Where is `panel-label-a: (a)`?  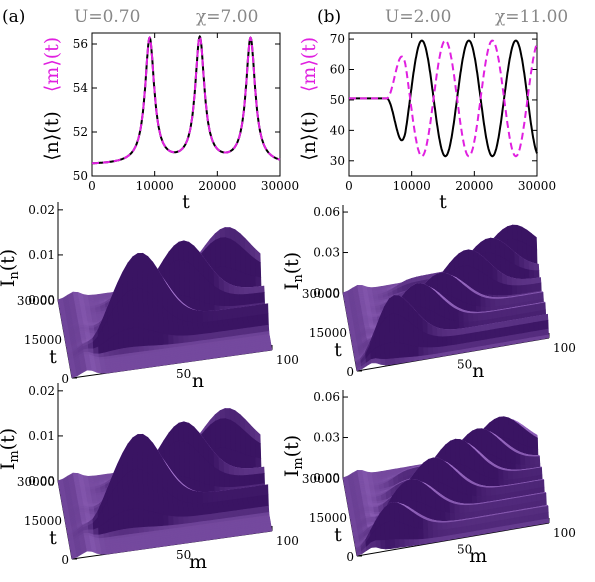 panel-label-a: (a) is located at coordinates (13, 17).